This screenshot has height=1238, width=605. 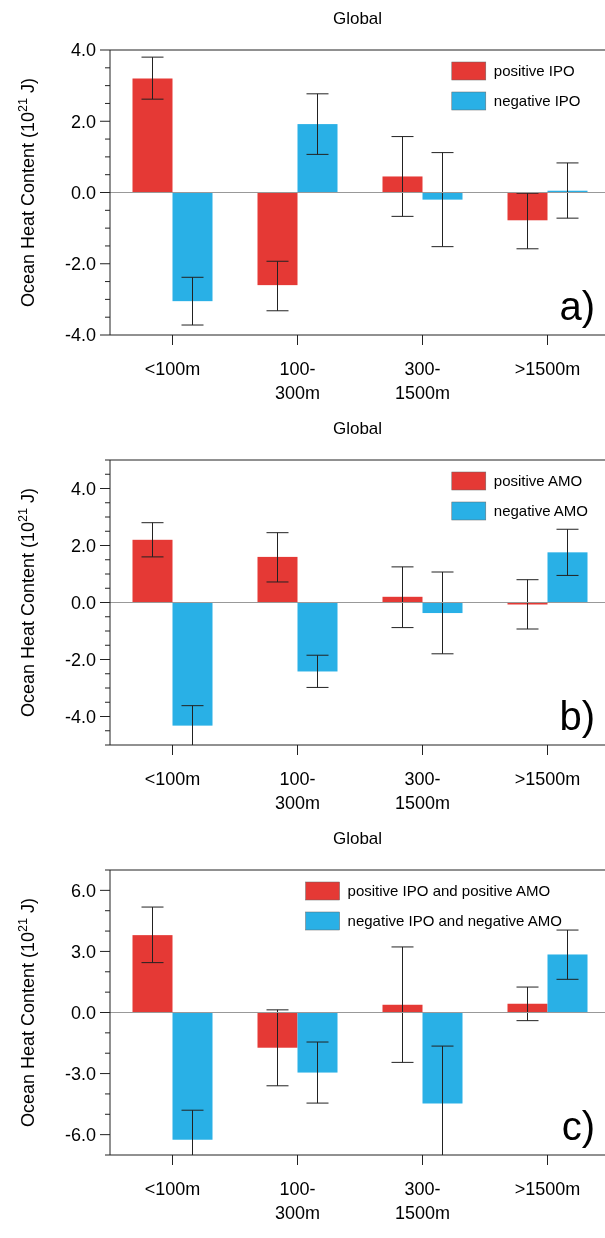 I want to click on legend-label: negative IPO, so click(x=537, y=101).